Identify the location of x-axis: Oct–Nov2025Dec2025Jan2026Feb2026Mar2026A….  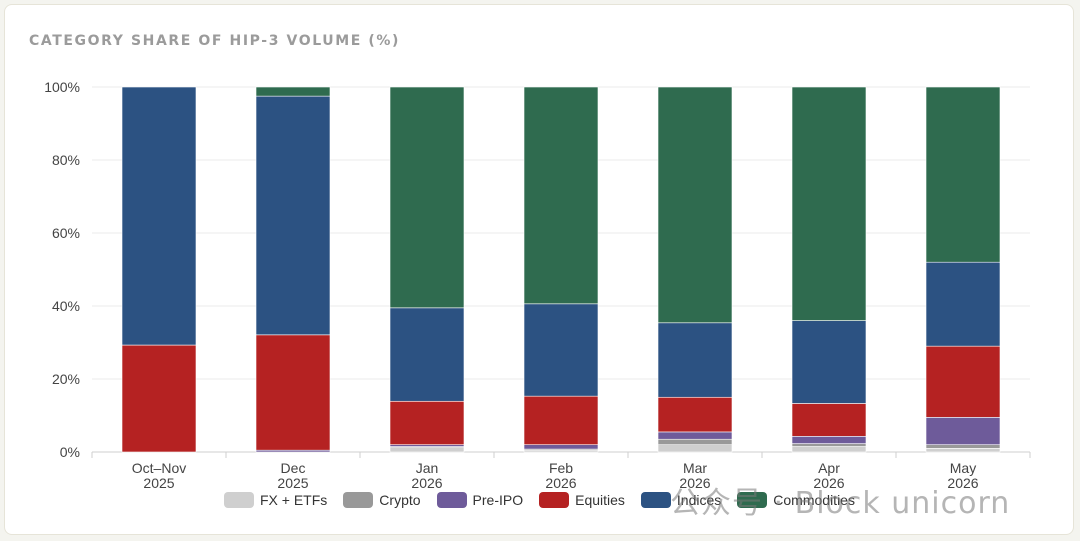
(561, 471).